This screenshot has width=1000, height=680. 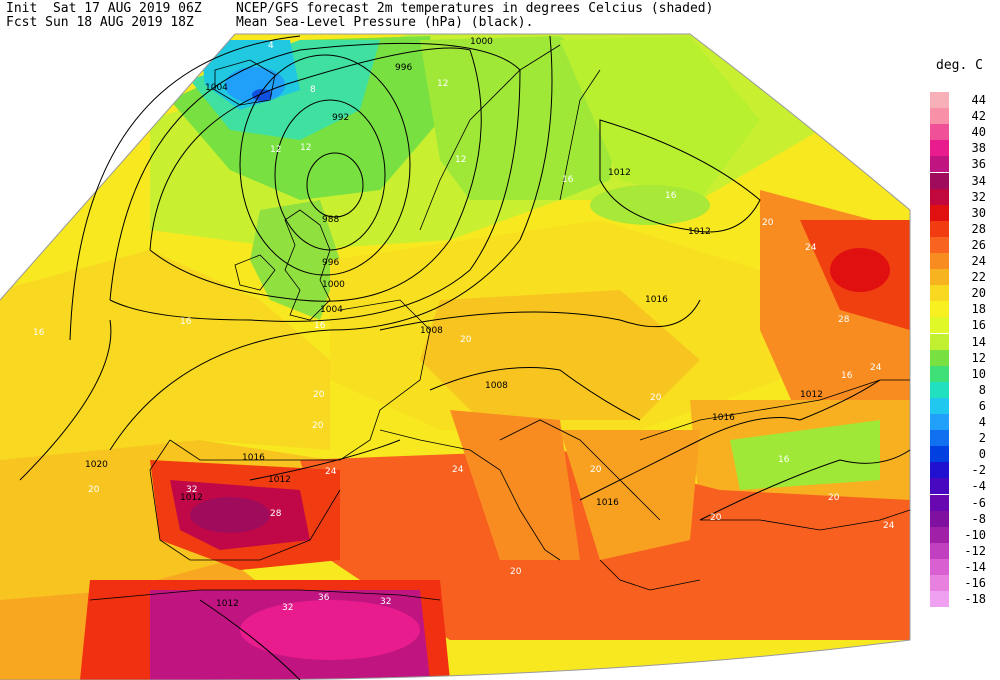 What do you see at coordinates (331, 310) in the screenshot?
I see `isobar-label: 1004` at bounding box center [331, 310].